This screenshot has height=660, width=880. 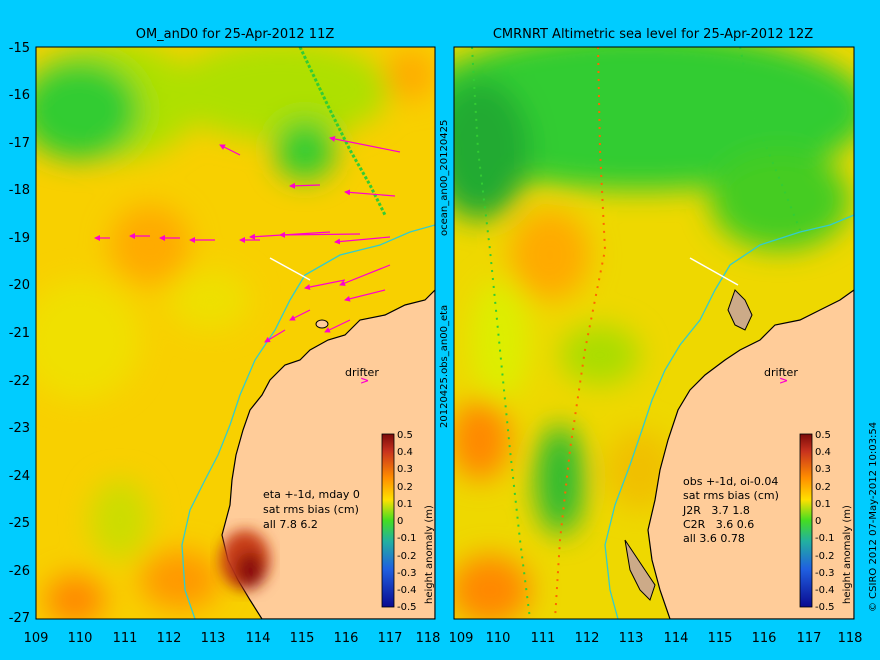 I want to click on right-cbar-tick-0: 0.5, so click(x=823, y=435).